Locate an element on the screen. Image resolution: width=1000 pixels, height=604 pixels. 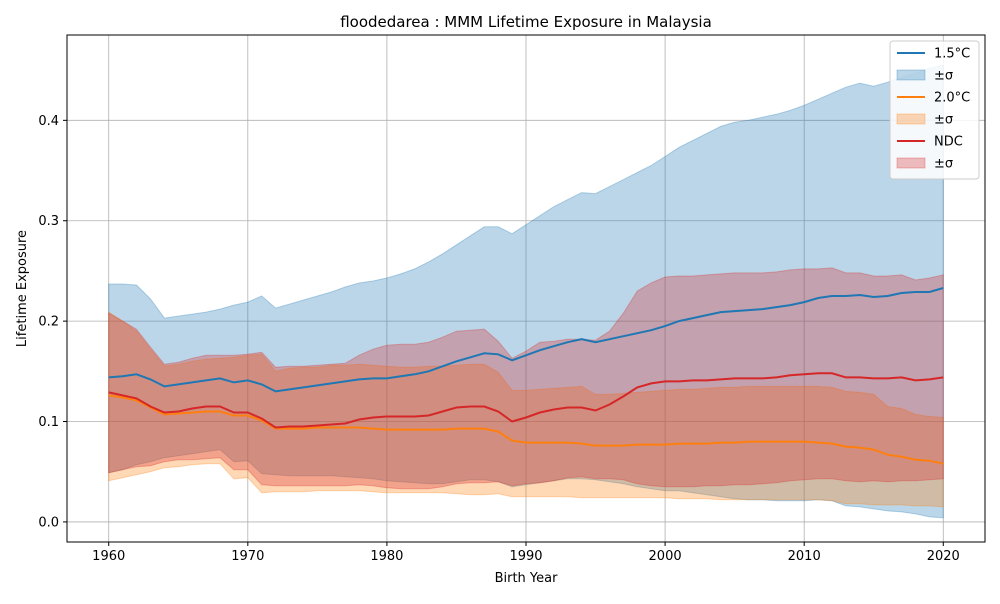
x-tick-label: 2010 is located at coordinates (804, 556).